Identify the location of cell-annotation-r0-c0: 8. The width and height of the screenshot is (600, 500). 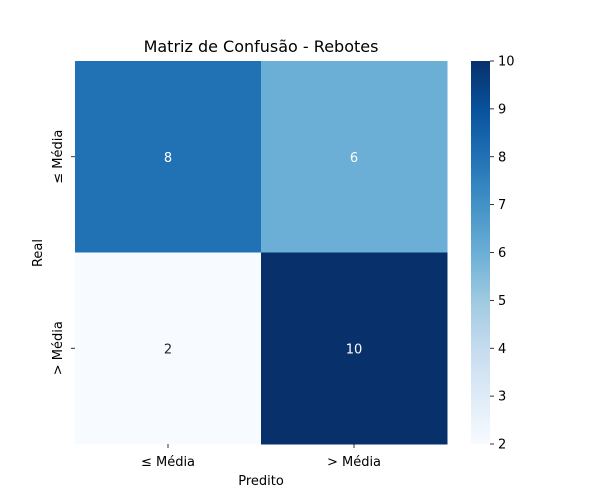
(168, 158).